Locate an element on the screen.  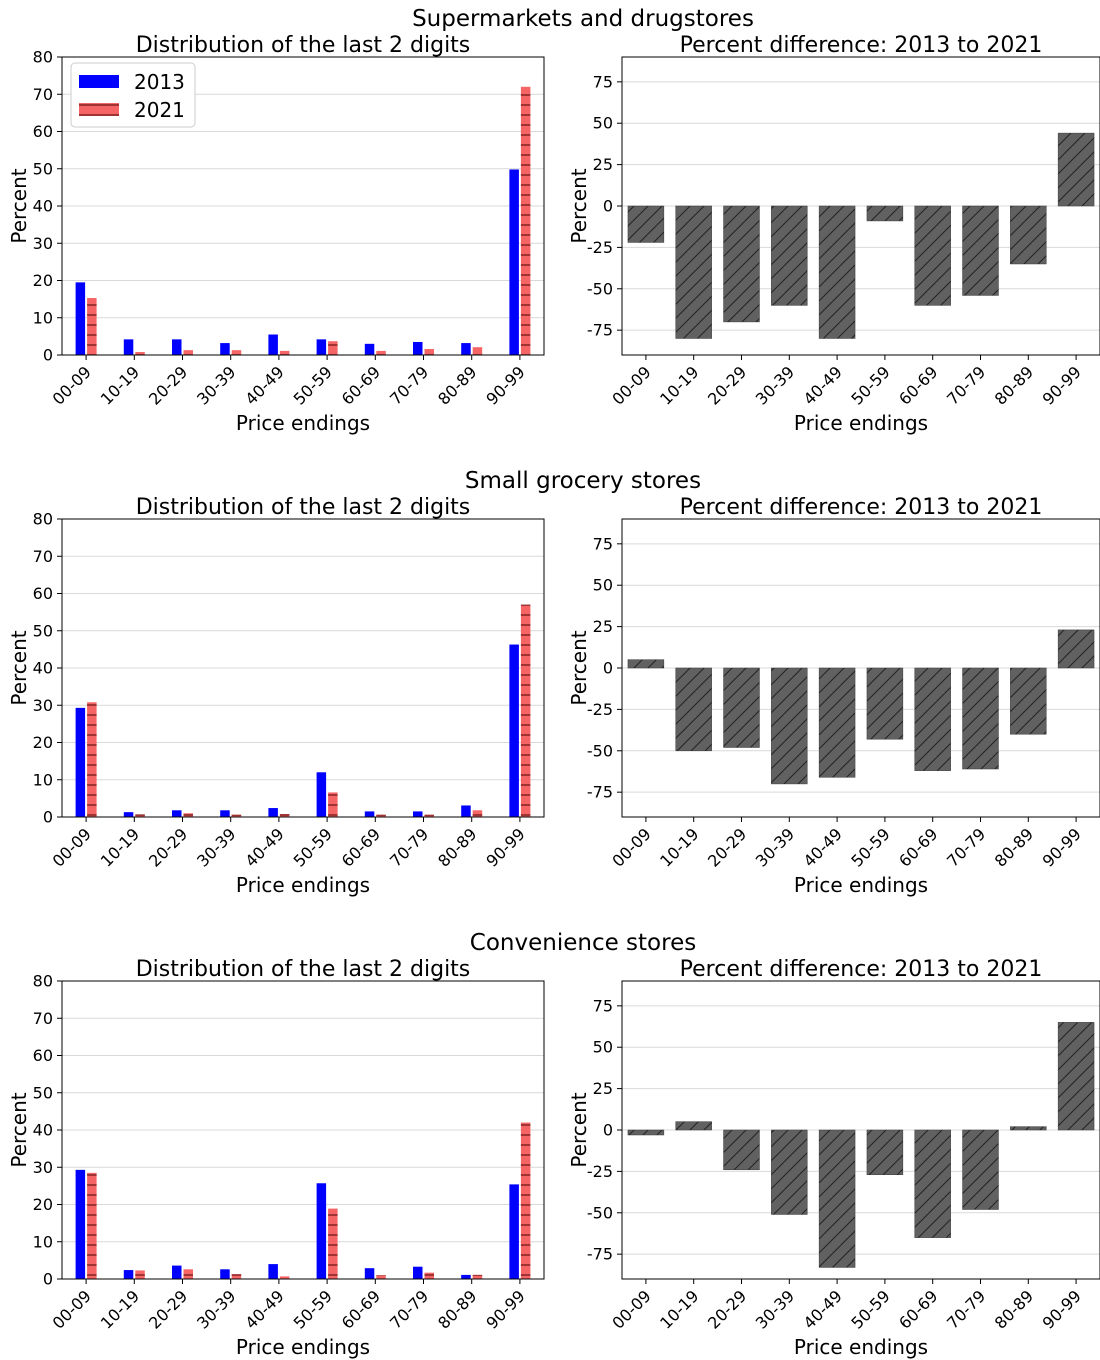
legend-swatch-2013 is located at coordinates (99, 81).